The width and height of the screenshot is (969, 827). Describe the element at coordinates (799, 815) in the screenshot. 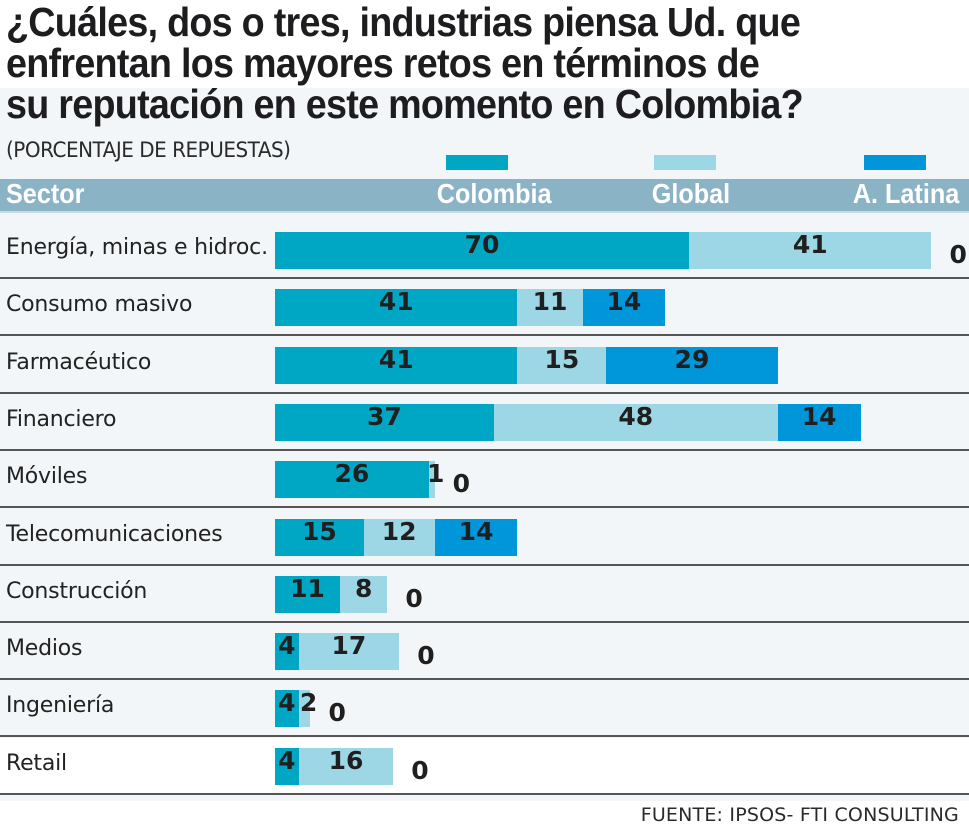

I see `source-note: FUENTE: IPSOS- FTI CONSULTING` at that location.